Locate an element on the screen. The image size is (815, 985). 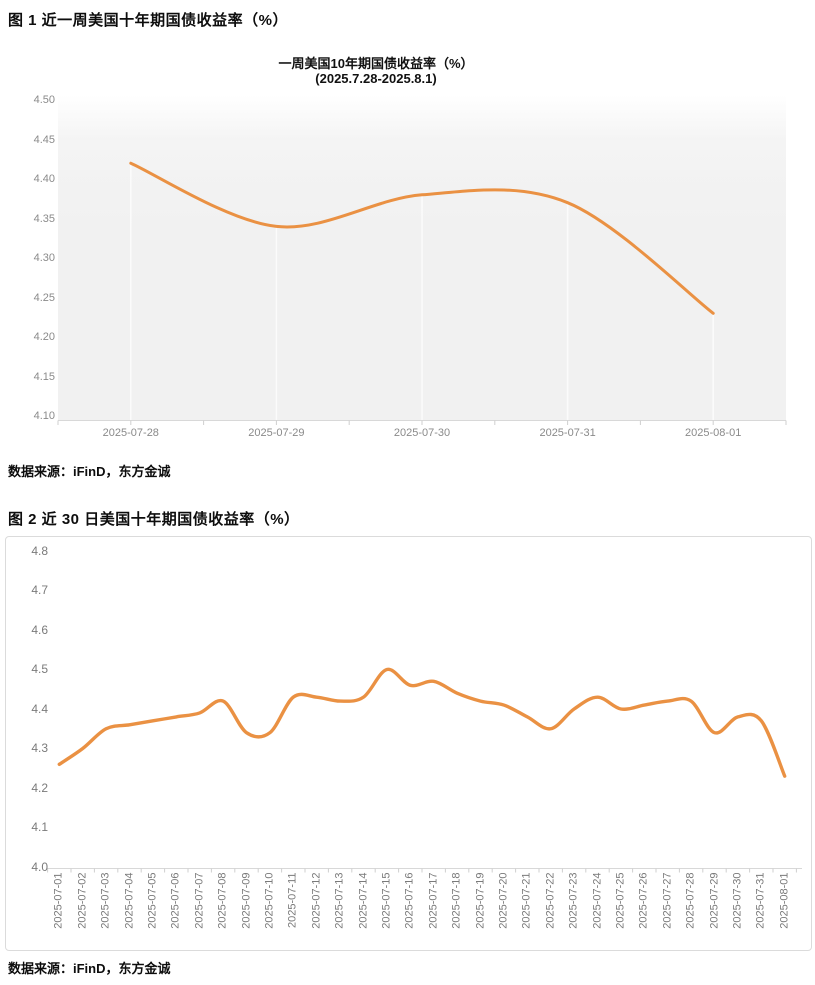
c1-x-tick-label: 2025-07-29 is located at coordinates (276, 433).